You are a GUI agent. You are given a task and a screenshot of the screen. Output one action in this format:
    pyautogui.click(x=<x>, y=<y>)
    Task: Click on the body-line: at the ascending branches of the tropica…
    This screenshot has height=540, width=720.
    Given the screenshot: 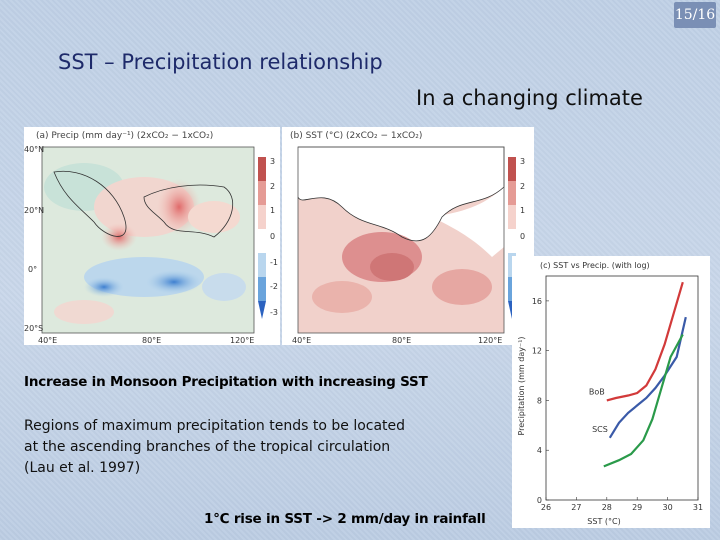 What is the action you would take?
    pyautogui.click(x=207, y=447)
    